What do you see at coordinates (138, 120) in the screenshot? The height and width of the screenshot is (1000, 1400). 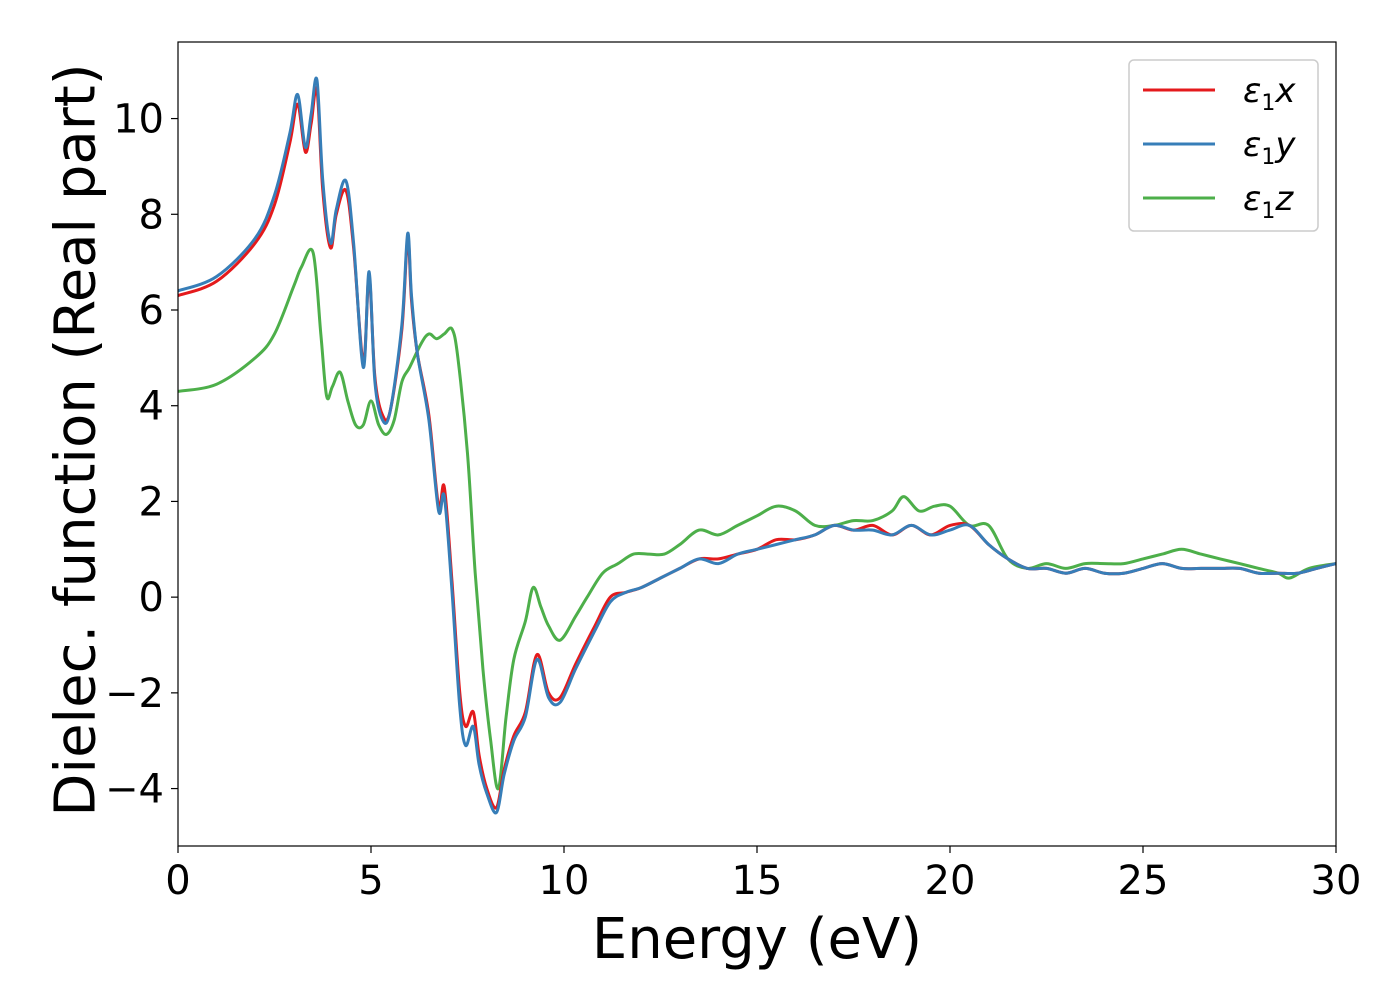 I see `y-tick-label: 10` at bounding box center [138, 120].